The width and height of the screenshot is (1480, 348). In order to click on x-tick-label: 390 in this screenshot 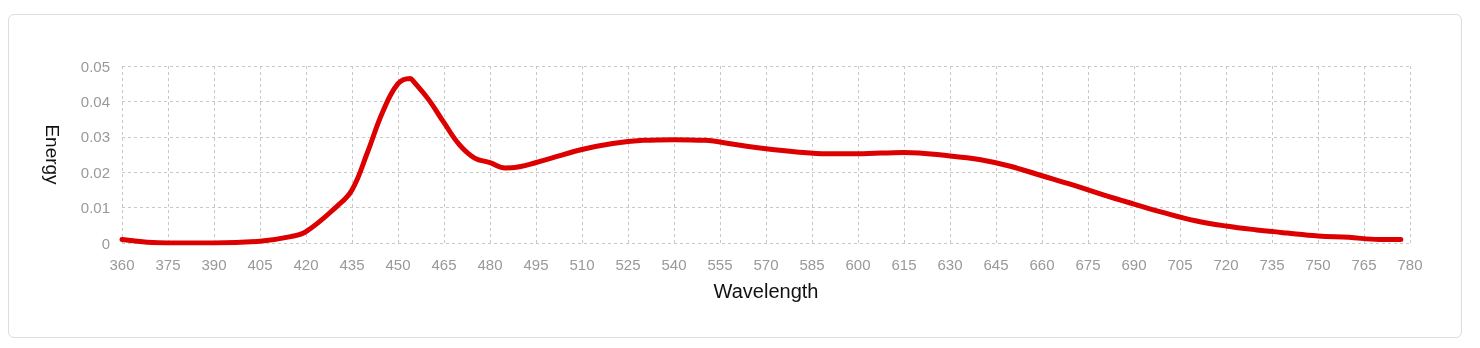, I will do `click(214, 264)`.